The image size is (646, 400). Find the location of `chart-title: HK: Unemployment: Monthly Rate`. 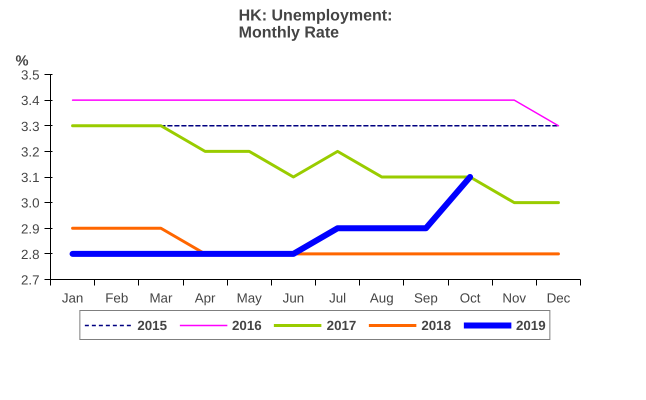

chart-title: HK: Unemployment: Monthly Rate is located at coordinates (315, 25).